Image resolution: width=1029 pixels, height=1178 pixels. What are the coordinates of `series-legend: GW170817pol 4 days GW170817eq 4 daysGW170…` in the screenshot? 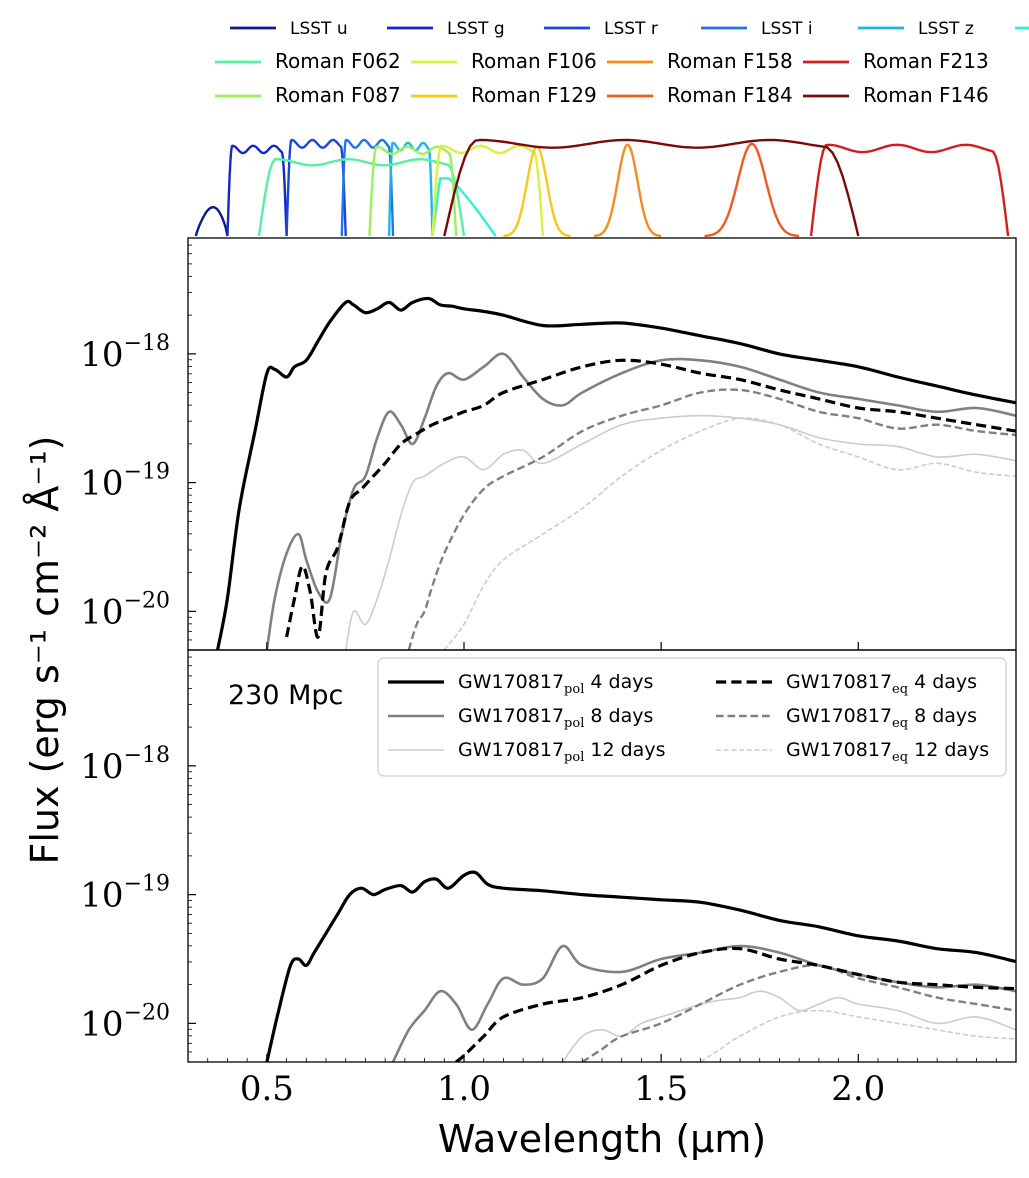 It's located at (692, 717).